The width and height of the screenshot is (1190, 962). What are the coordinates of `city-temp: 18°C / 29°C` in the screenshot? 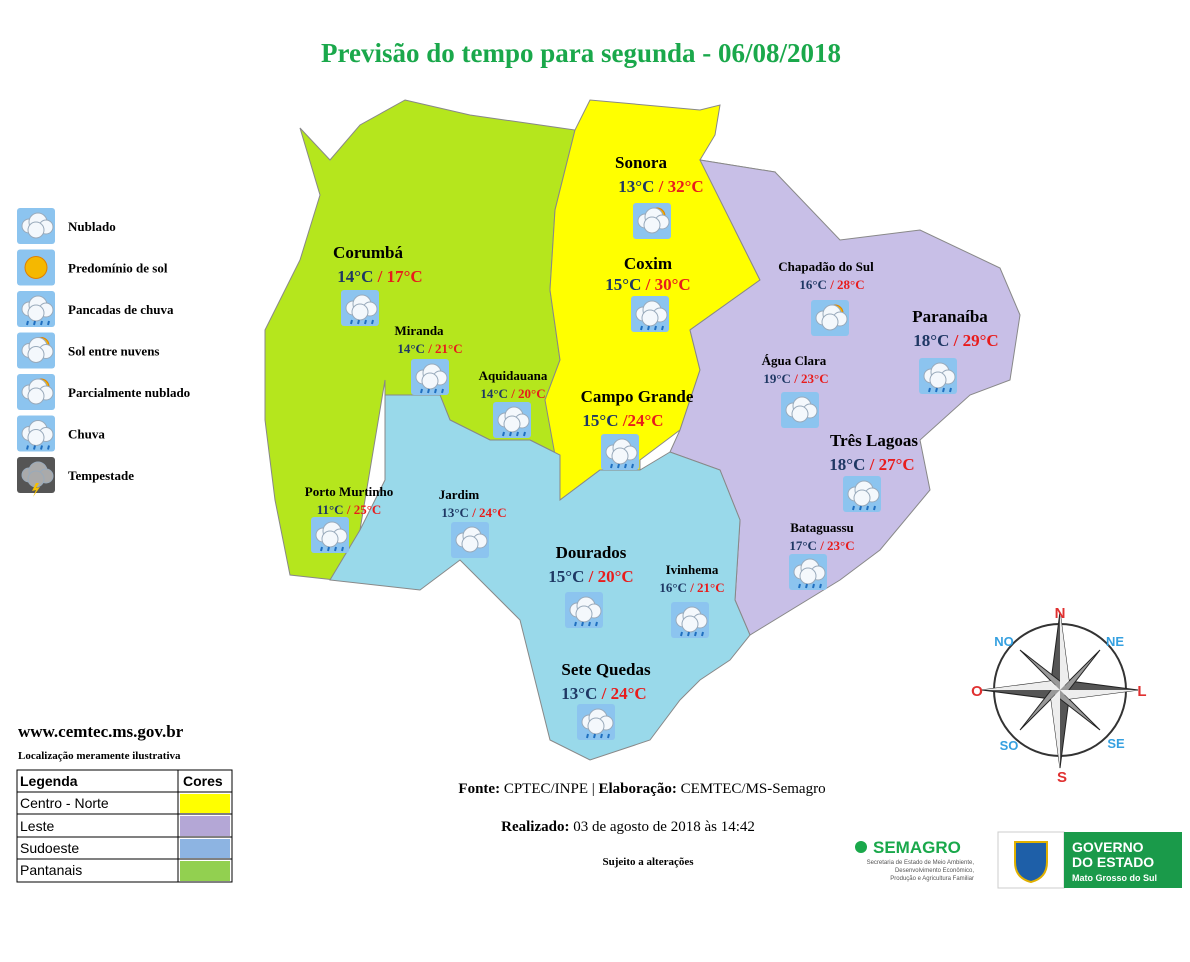 It's located at (955, 340).